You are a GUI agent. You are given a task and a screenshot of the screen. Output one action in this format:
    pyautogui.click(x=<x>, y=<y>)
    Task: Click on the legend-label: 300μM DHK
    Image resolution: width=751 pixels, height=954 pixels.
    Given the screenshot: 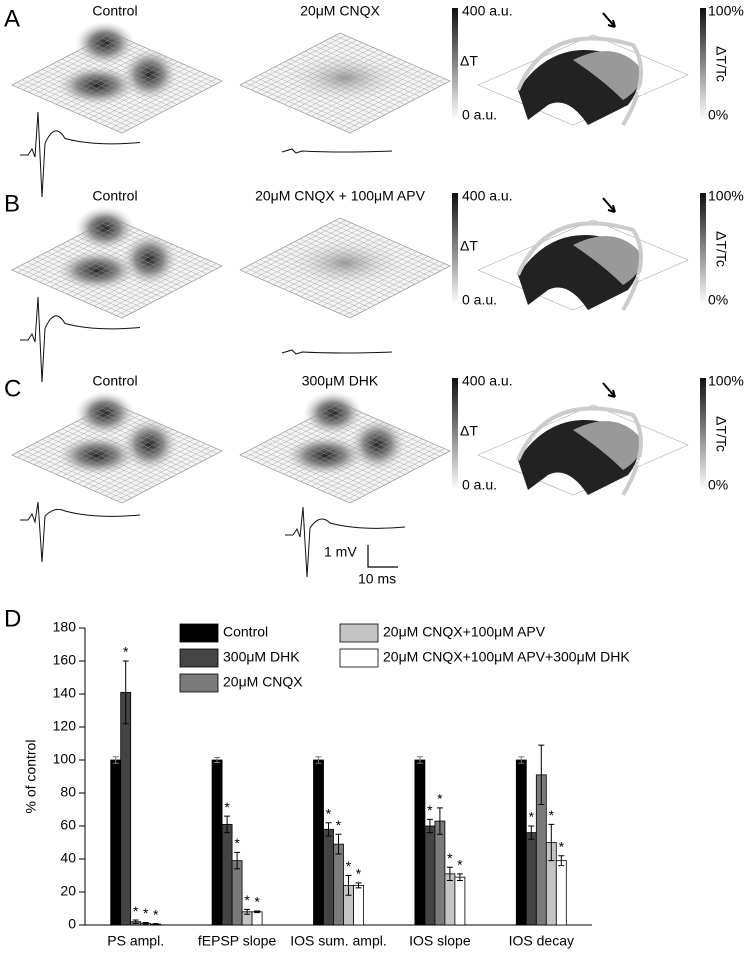 What is the action you would take?
    pyautogui.click(x=261, y=657)
    